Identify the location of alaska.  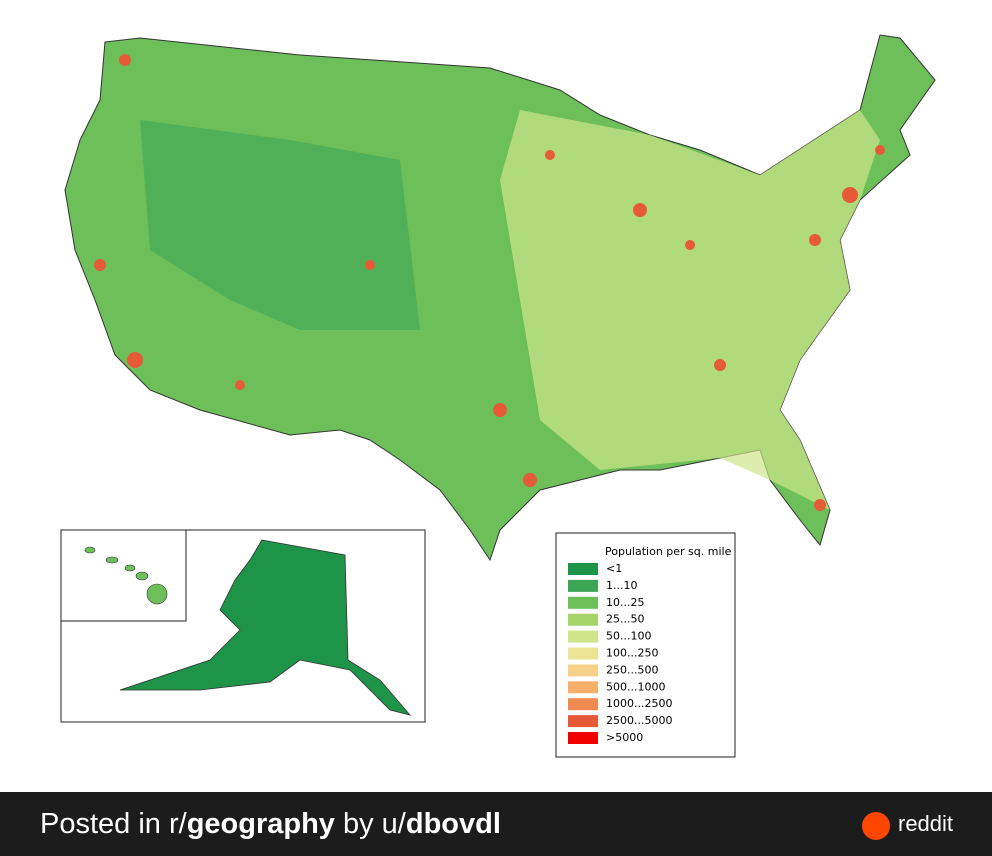
(265, 627).